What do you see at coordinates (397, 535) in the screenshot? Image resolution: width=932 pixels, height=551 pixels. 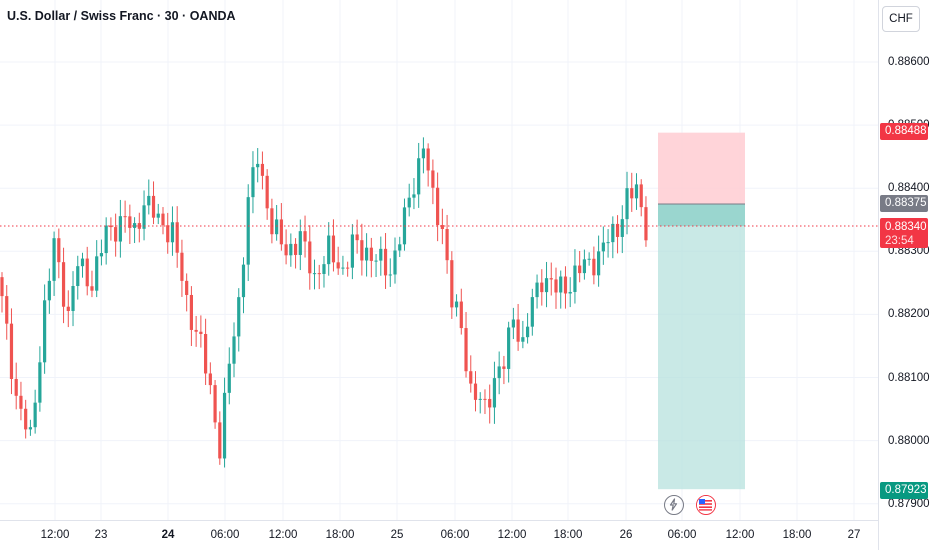 I see `time-tick-label: 25` at bounding box center [397, 535].